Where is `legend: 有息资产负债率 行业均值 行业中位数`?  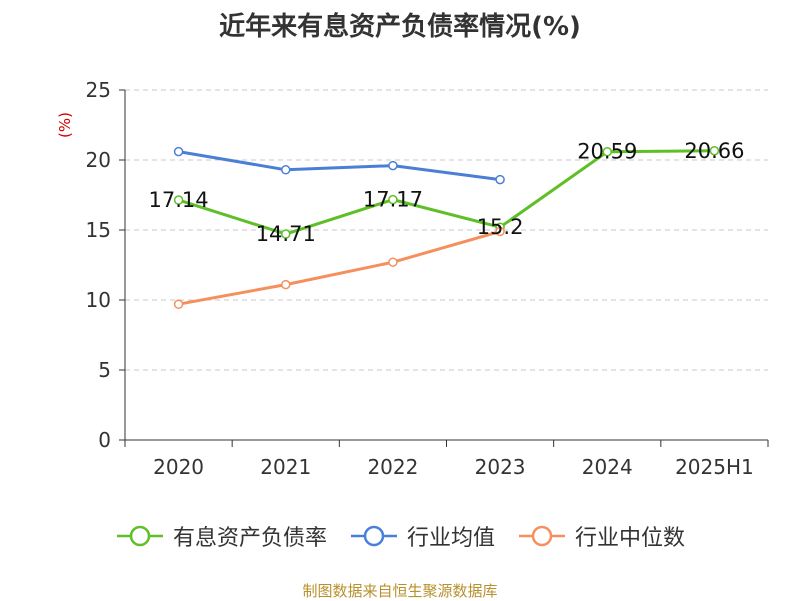
legend: 有息资产负债率 行业均值 行业中位数 is located at coordinates (400, 536).